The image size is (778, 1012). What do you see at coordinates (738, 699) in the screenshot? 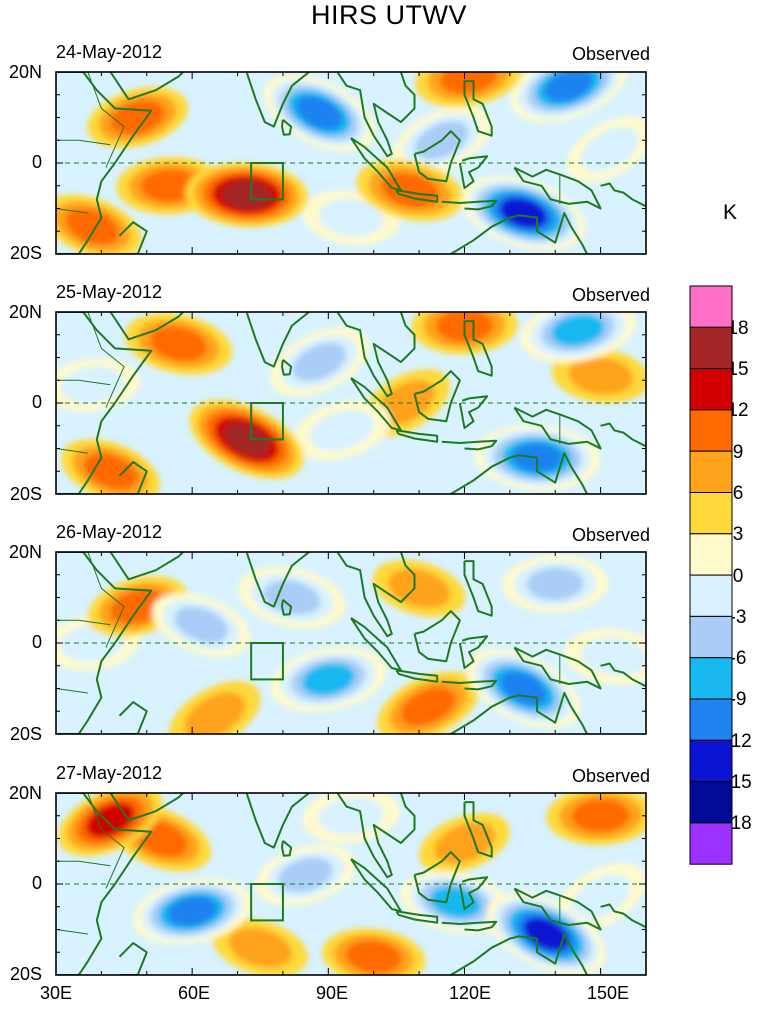
I see `colorbar-tick-label: -9` at bounding box center [738, 699].